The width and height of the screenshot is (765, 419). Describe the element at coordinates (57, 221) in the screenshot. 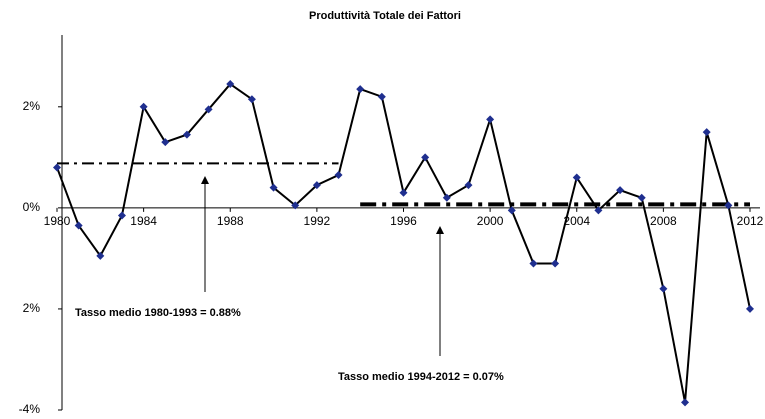

I see `x-tick-label: 1980` at that location.